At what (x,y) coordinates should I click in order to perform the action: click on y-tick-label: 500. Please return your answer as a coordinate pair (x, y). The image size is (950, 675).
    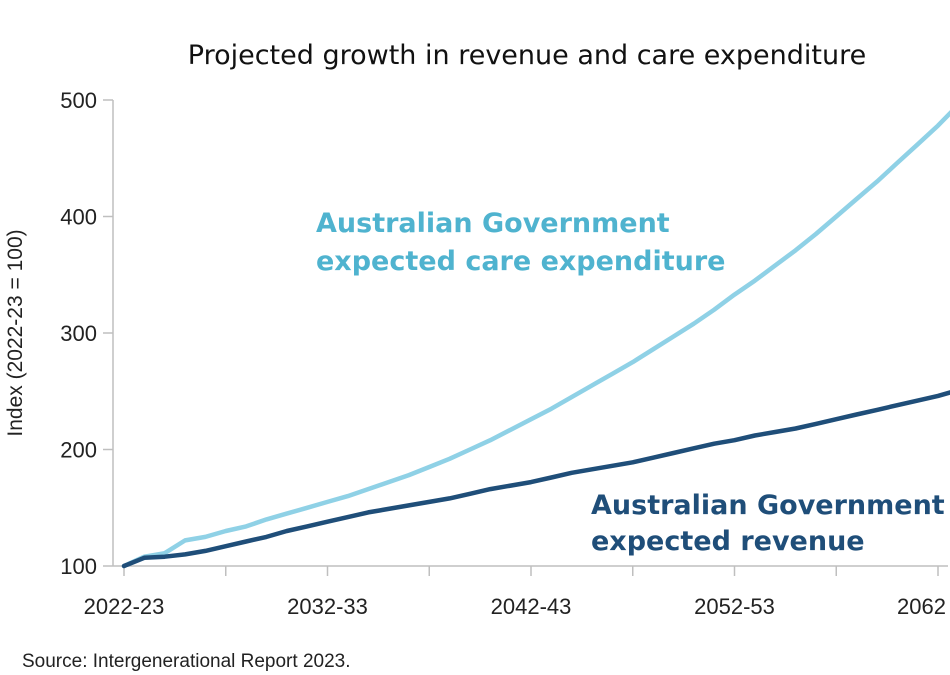
    Looking at the image, I should click on (78, 100).